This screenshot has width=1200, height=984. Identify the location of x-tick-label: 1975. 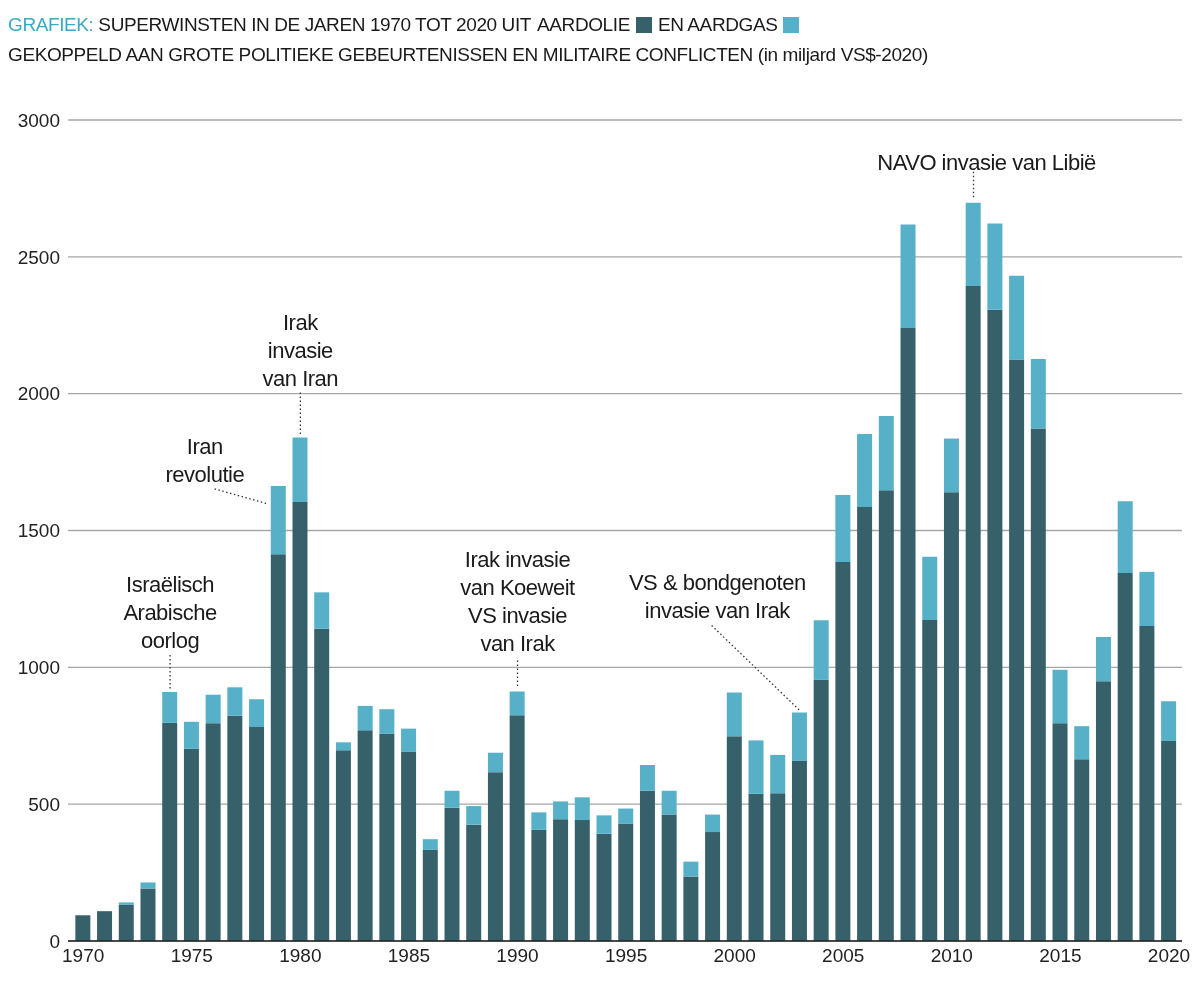
(191, 956).